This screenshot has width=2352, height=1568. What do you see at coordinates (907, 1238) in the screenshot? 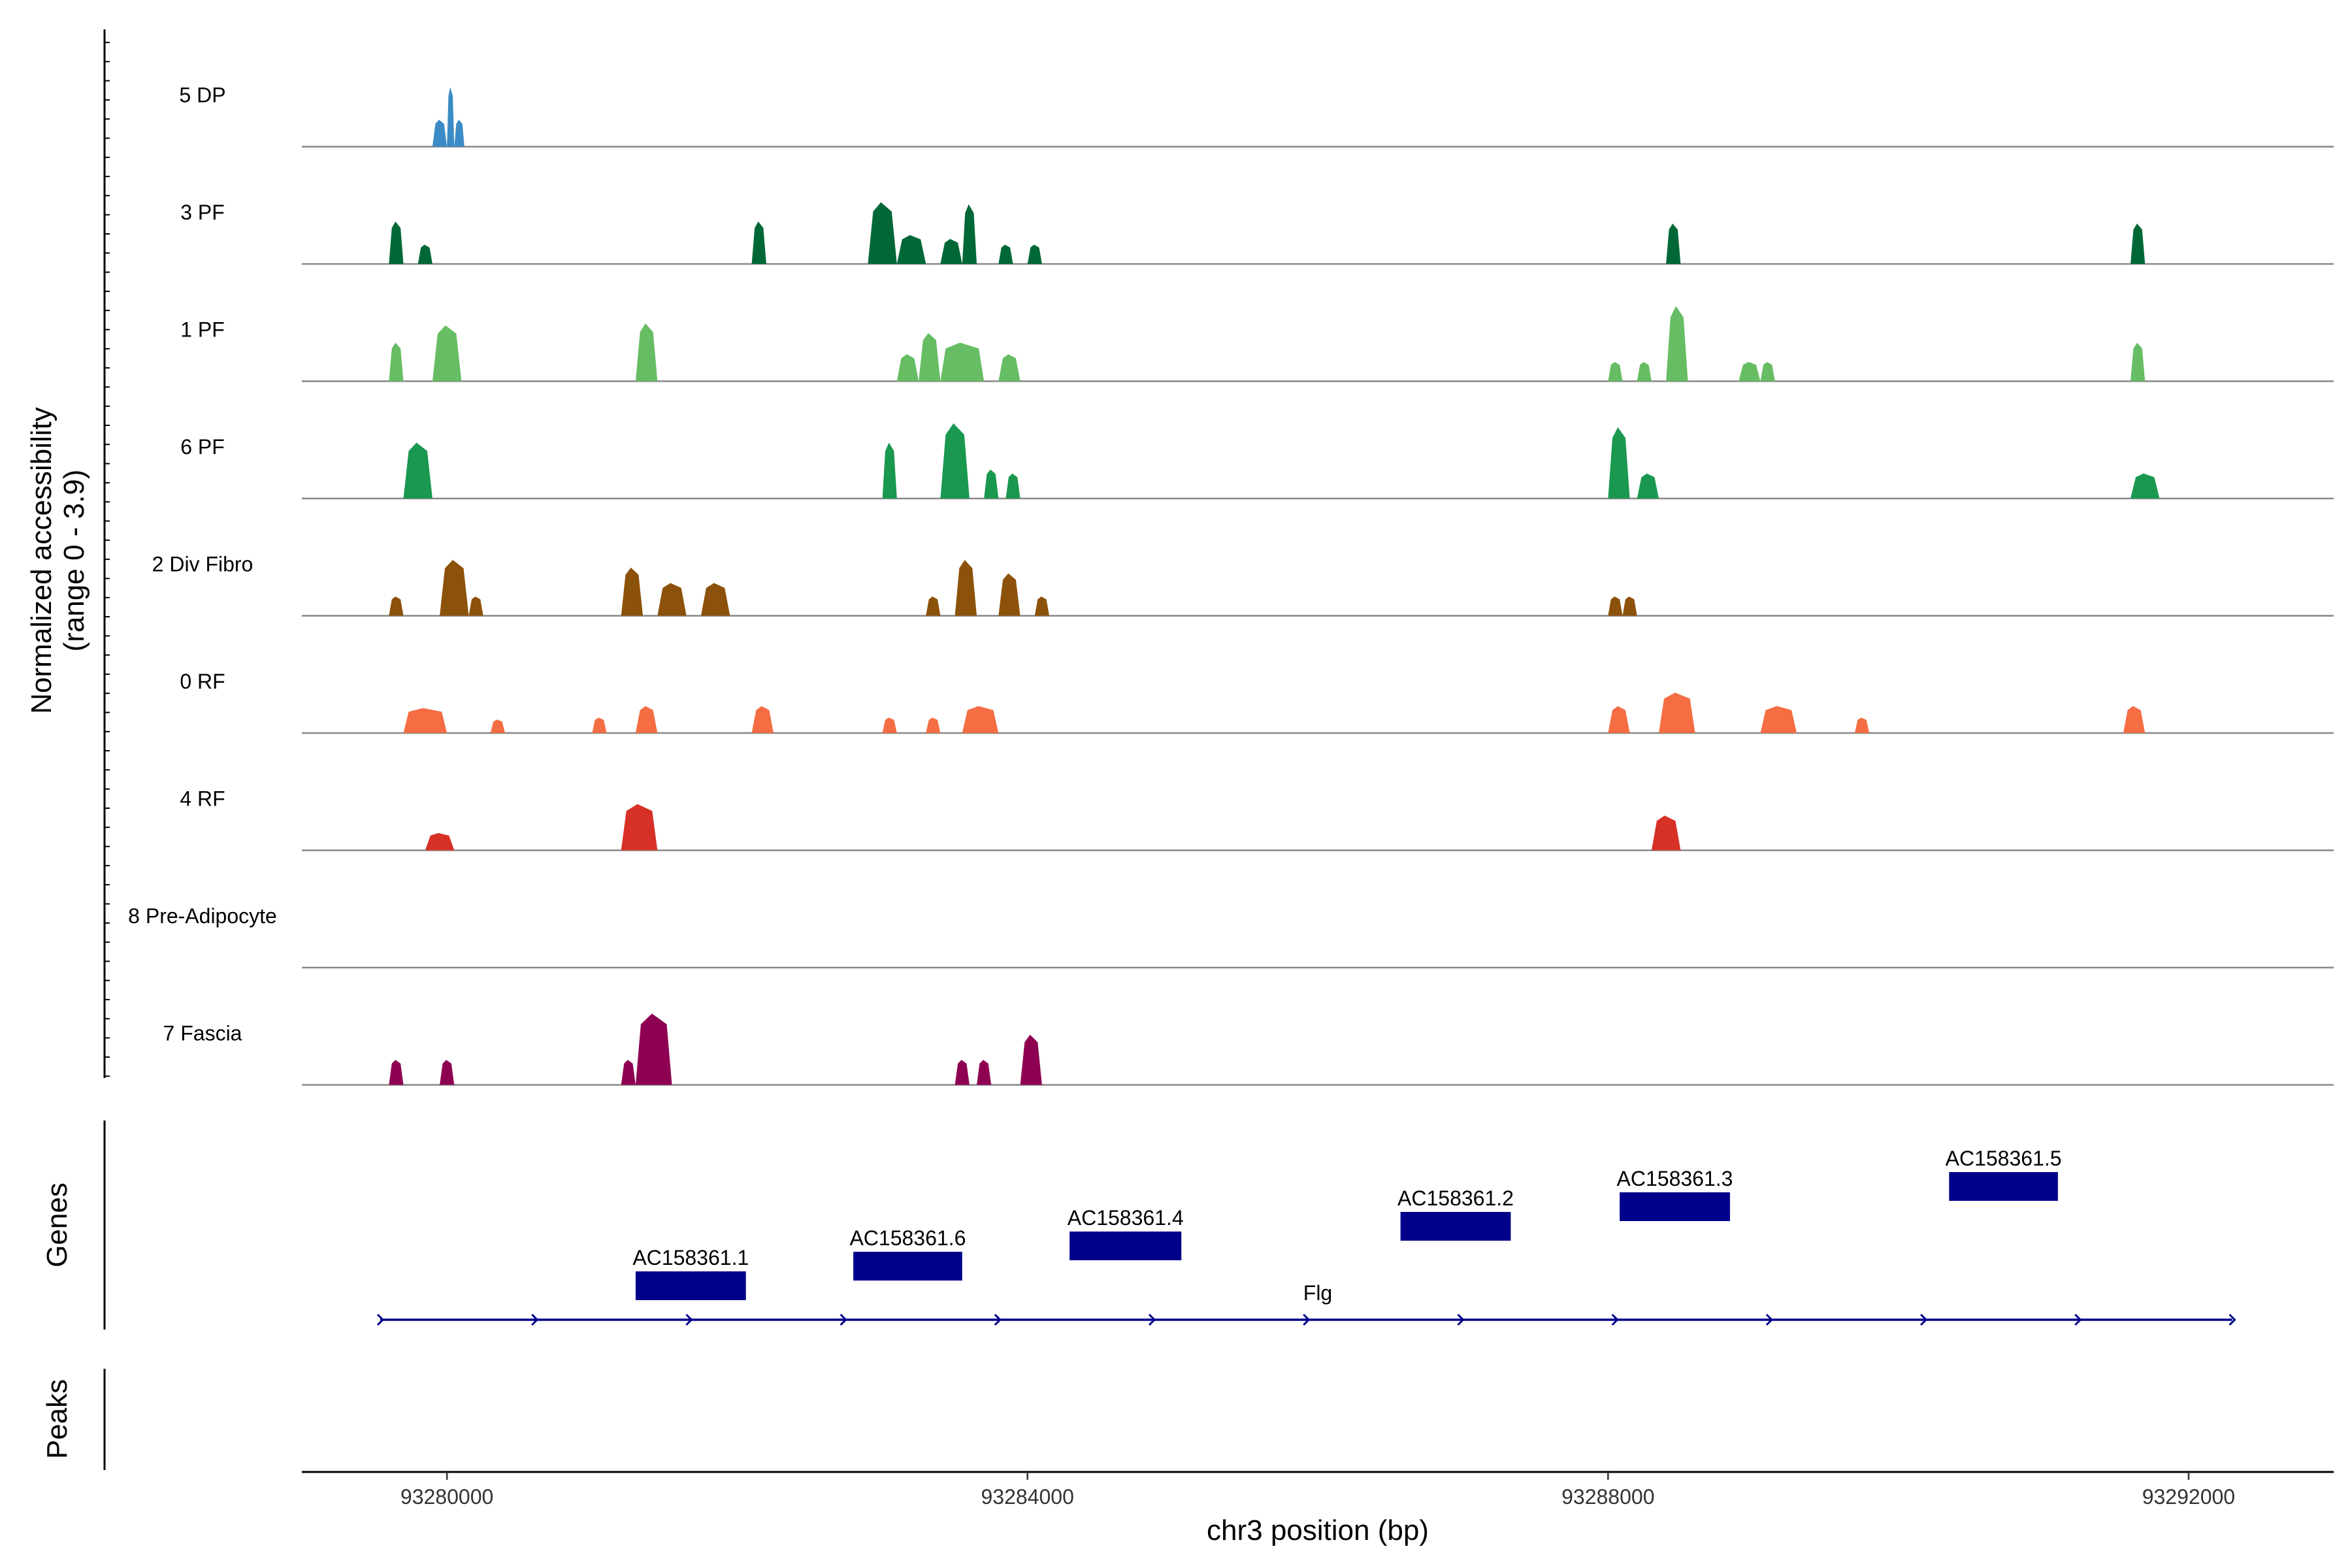
I see `gene-label: AC158361.6` at bounding box center [907, 1238].